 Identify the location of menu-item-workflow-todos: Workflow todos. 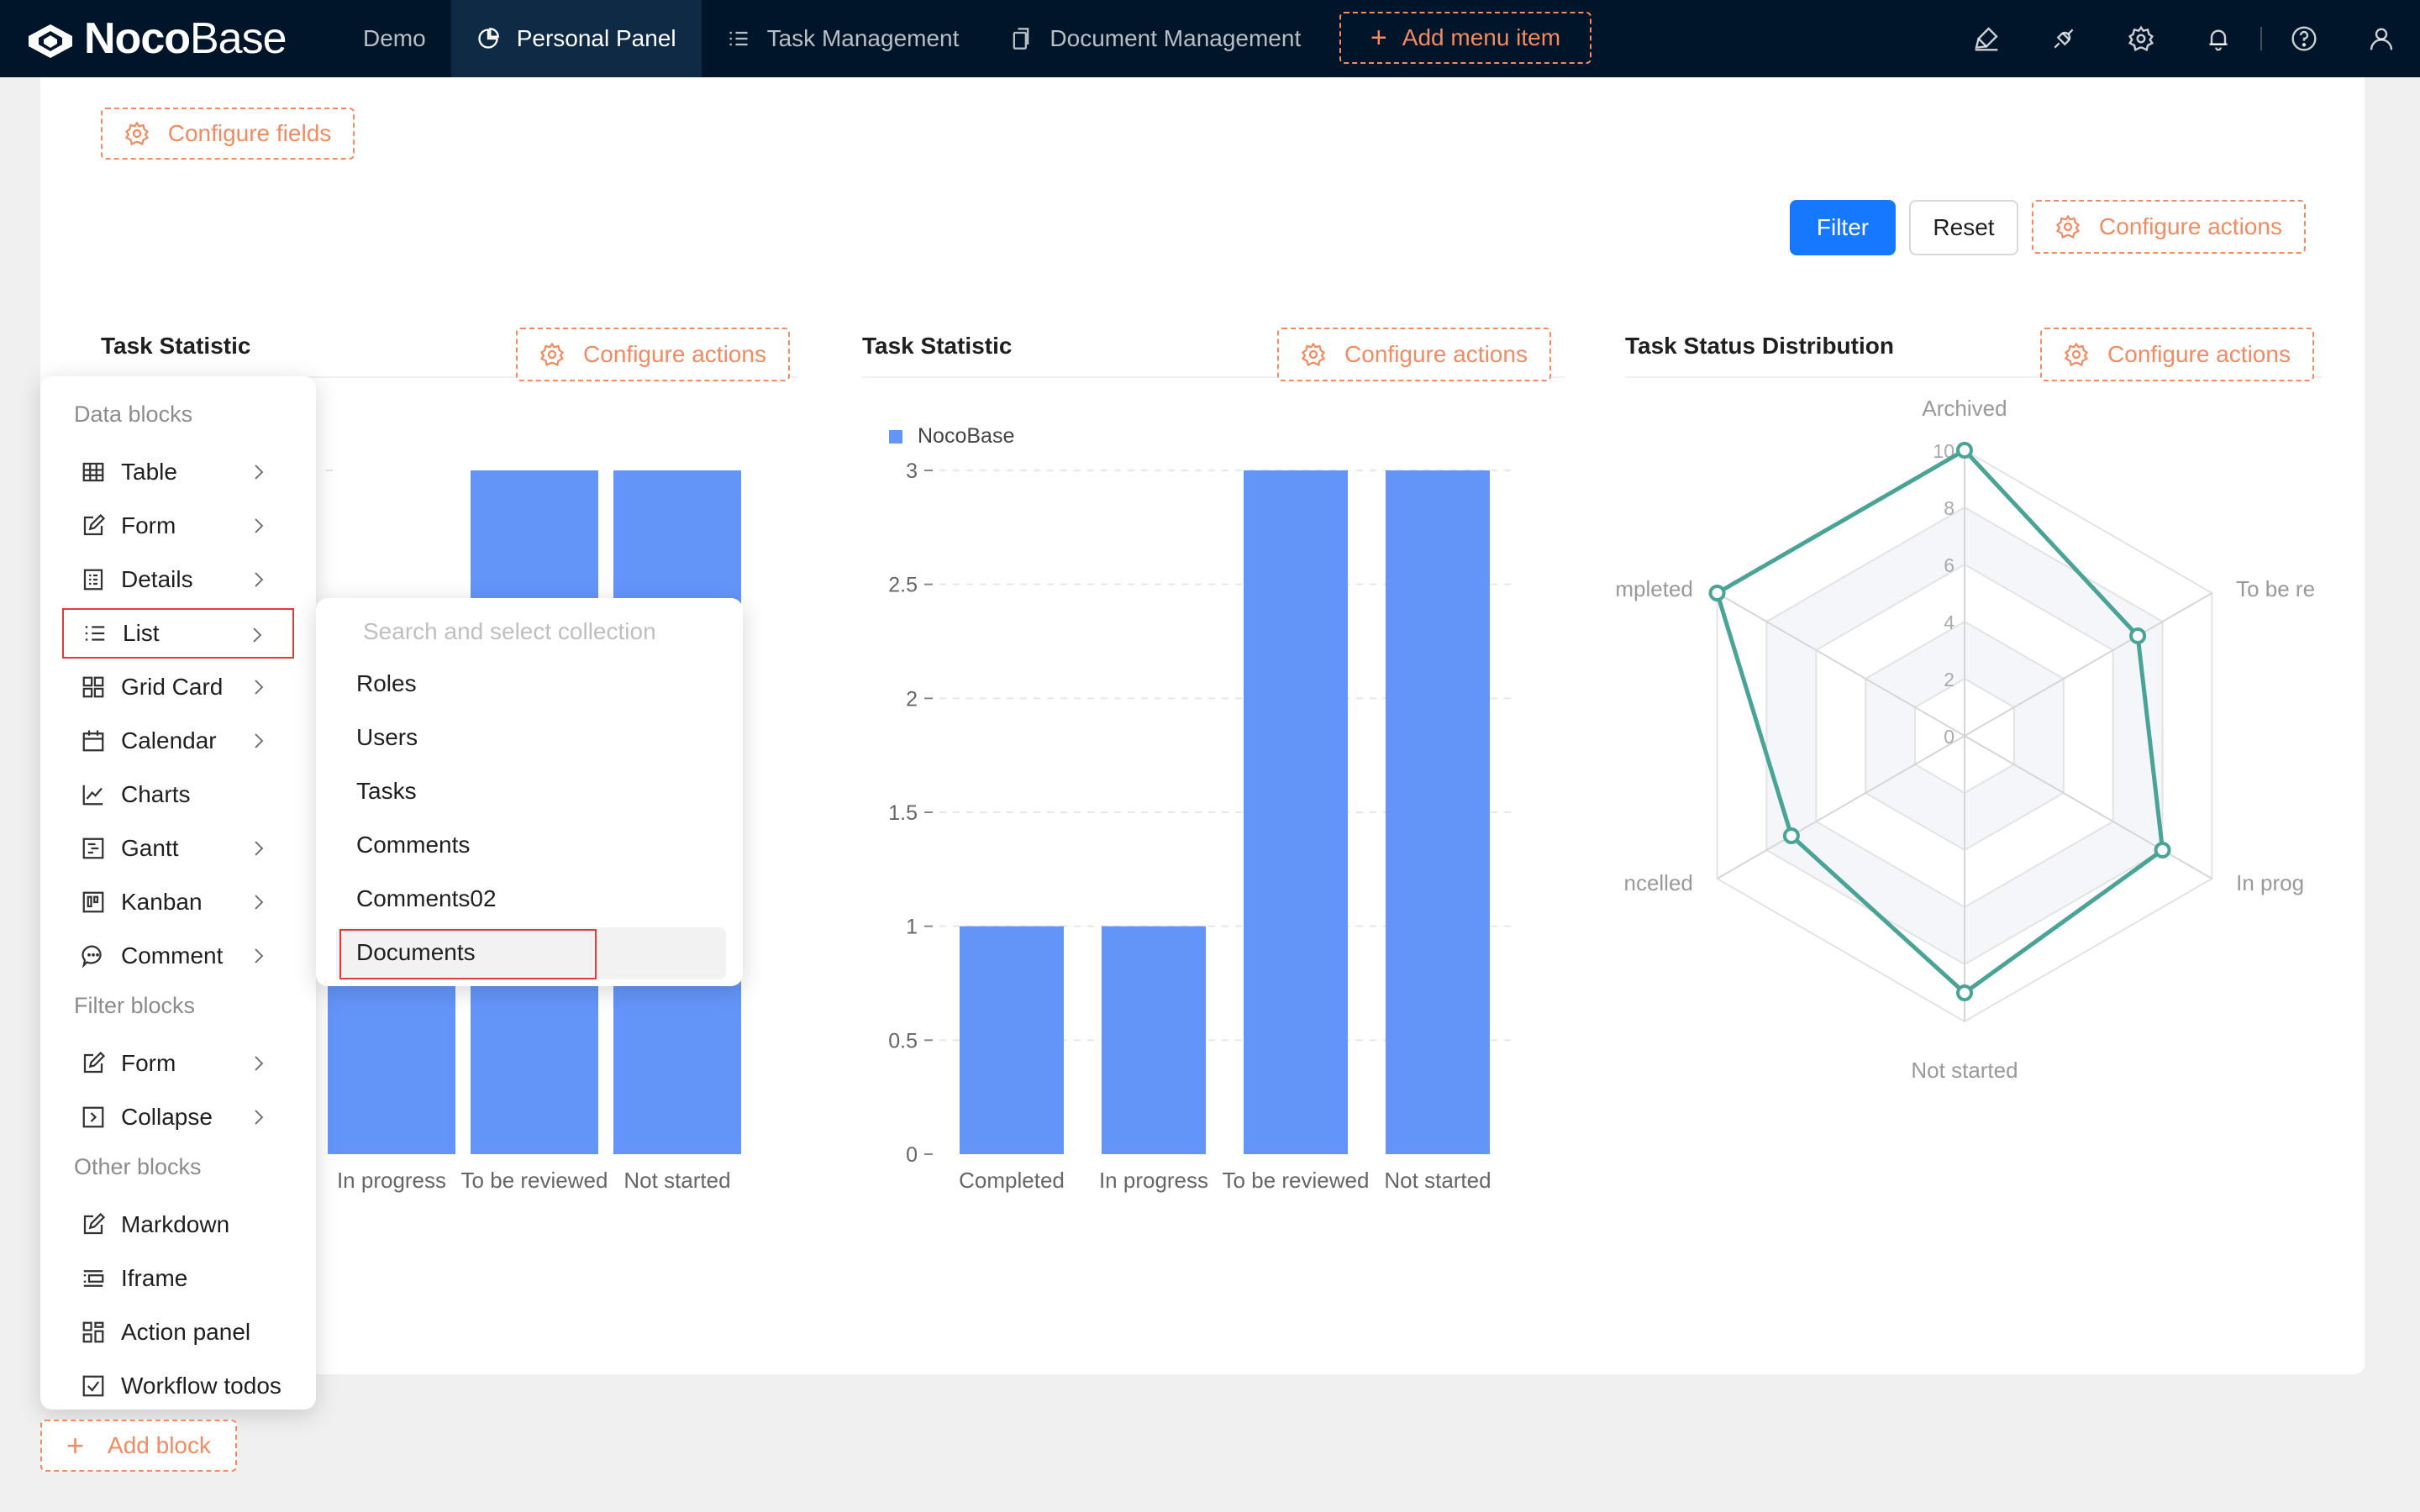
(178, 1386).